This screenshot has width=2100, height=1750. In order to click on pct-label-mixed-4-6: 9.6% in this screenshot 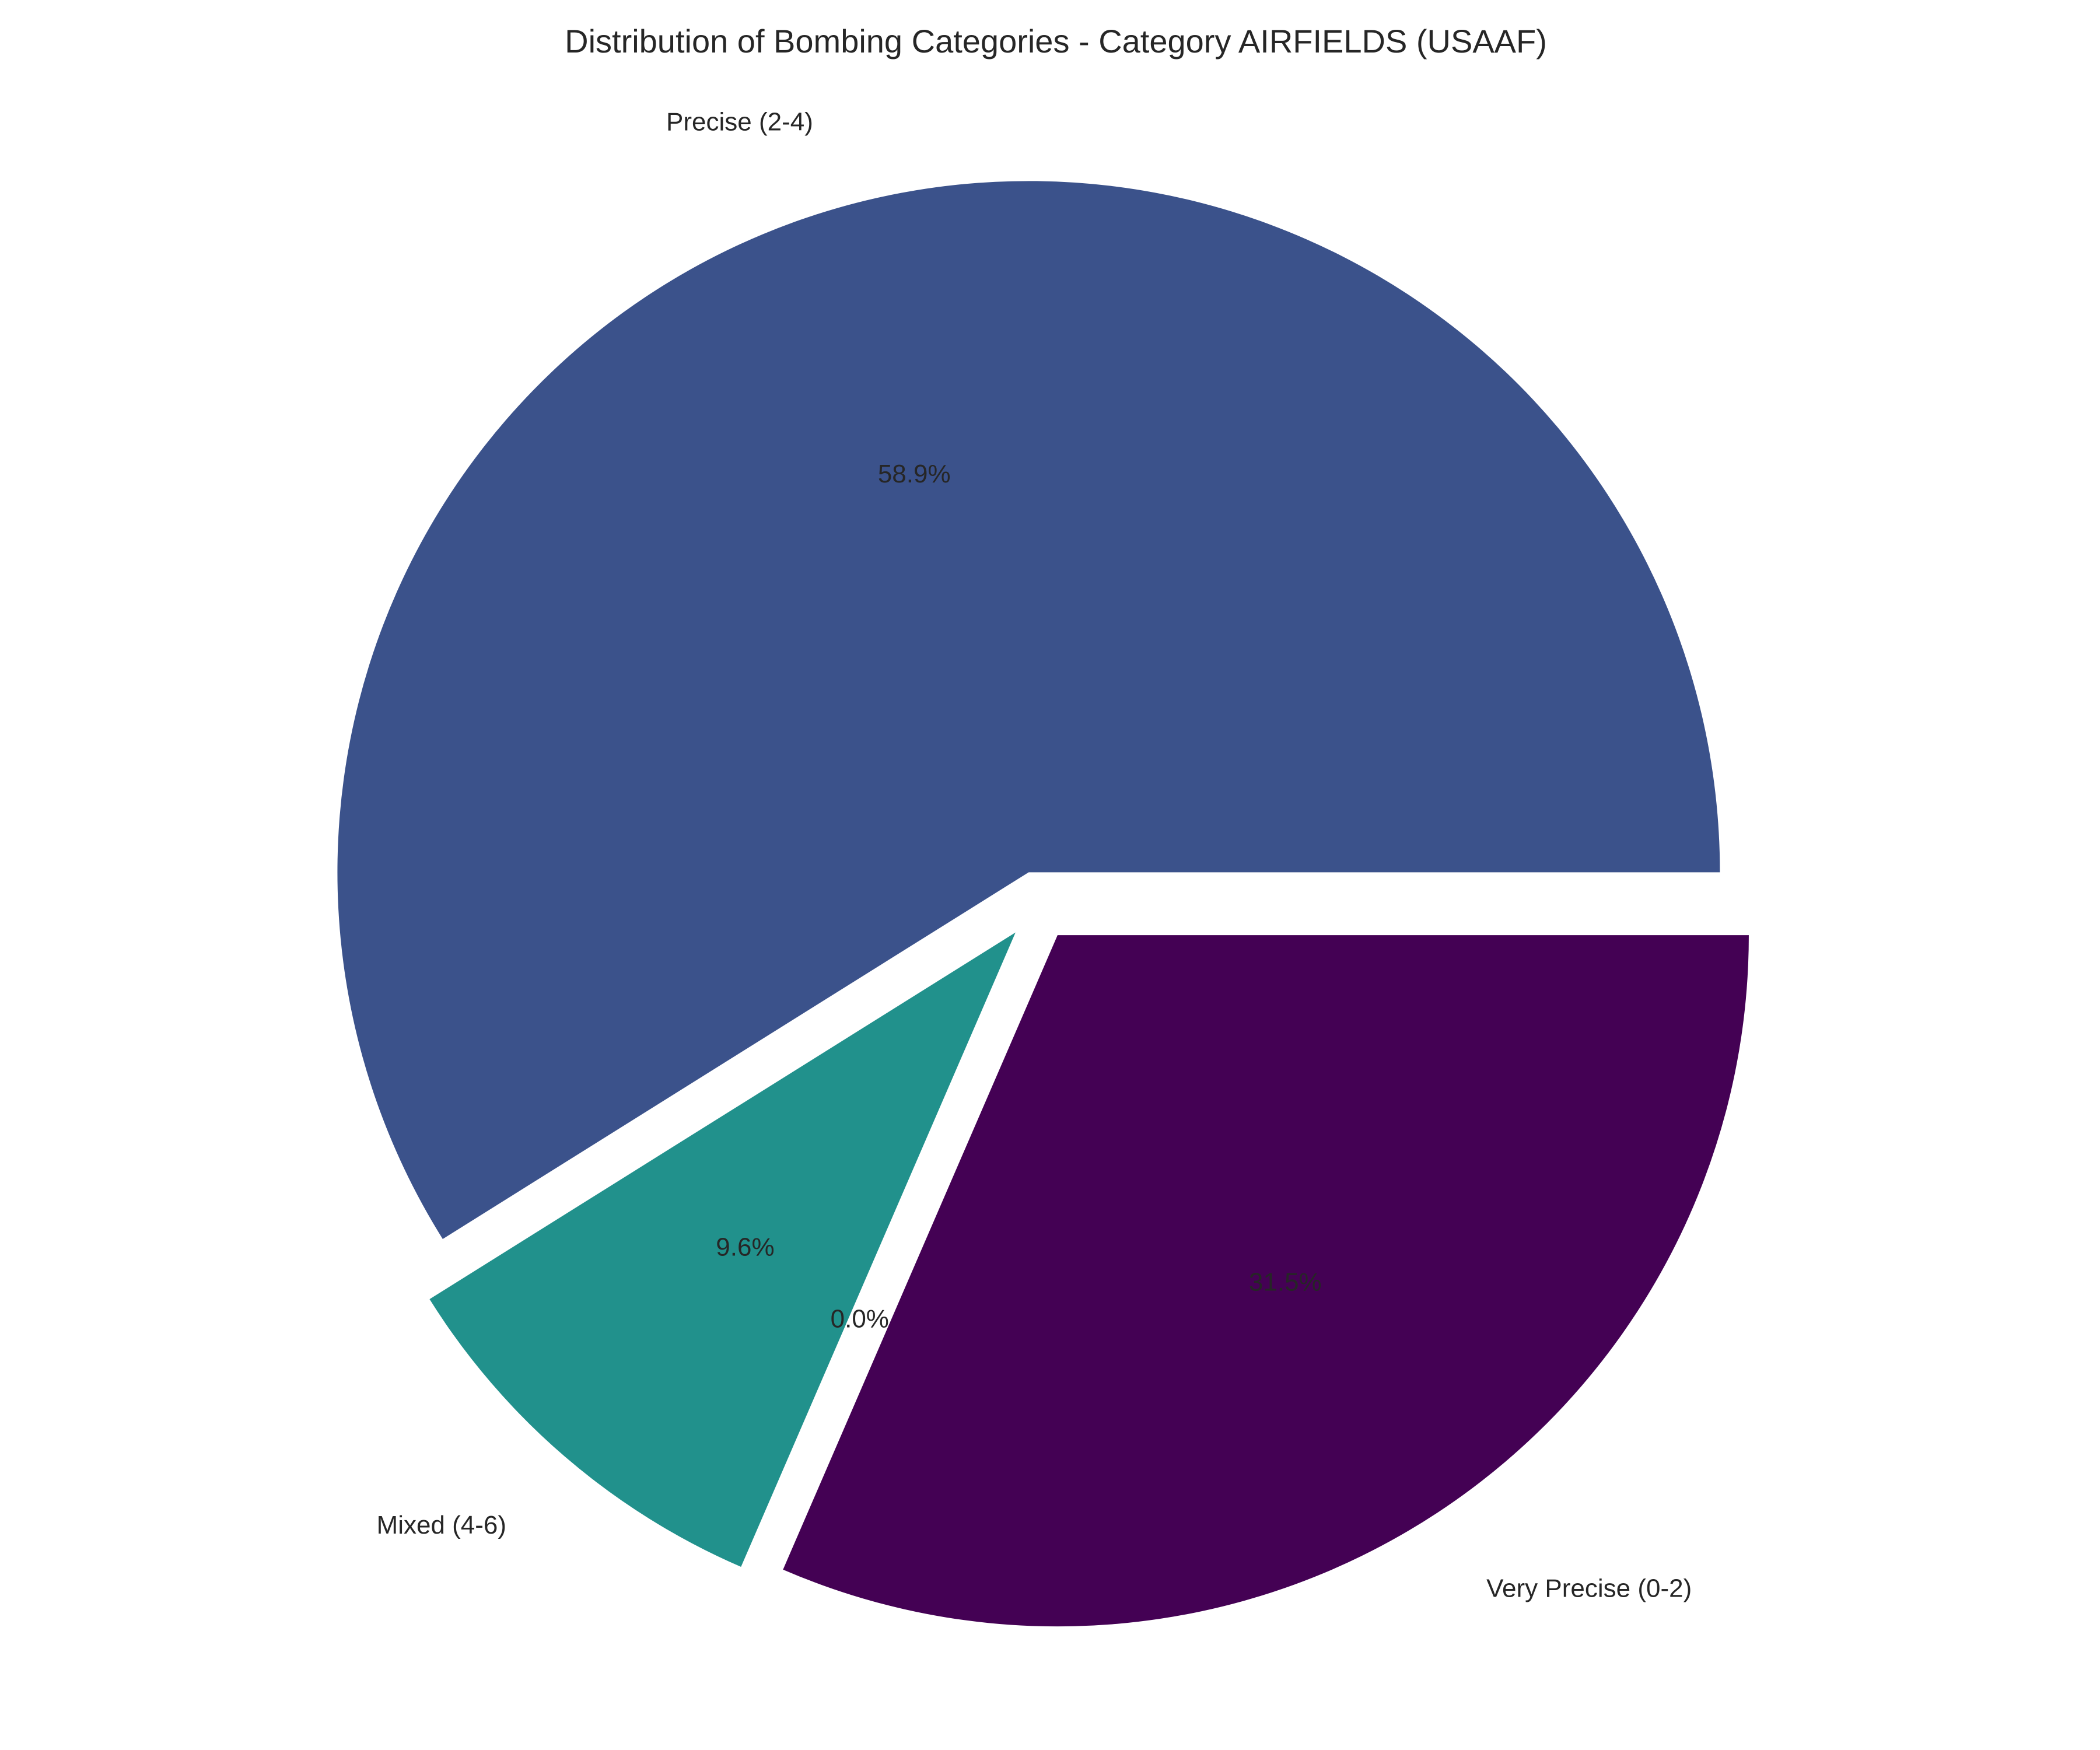, I will do `click(745, 1247)`.